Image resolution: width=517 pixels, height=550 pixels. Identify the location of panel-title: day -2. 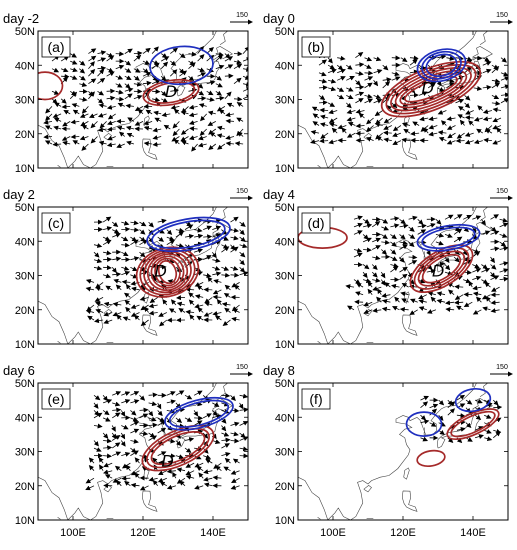
(21, 18).